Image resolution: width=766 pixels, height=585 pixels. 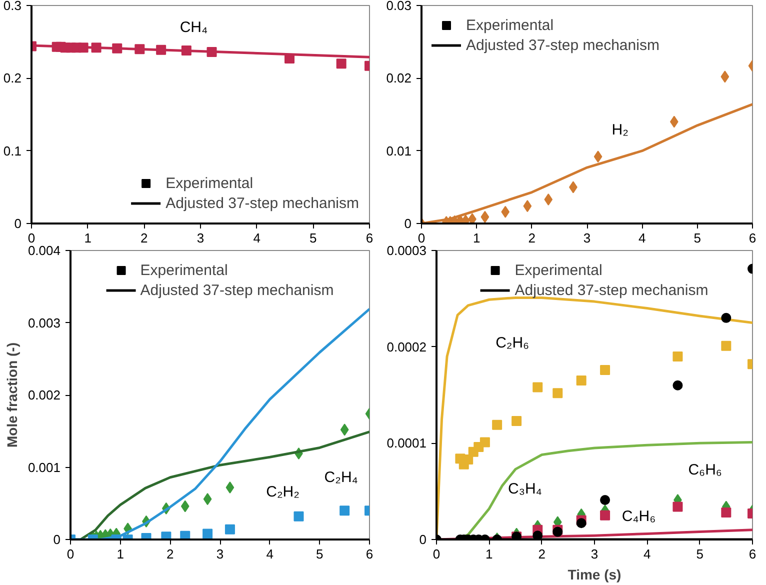 I want to click on y-tick-label: 0.2, so click(x=12, y=78).